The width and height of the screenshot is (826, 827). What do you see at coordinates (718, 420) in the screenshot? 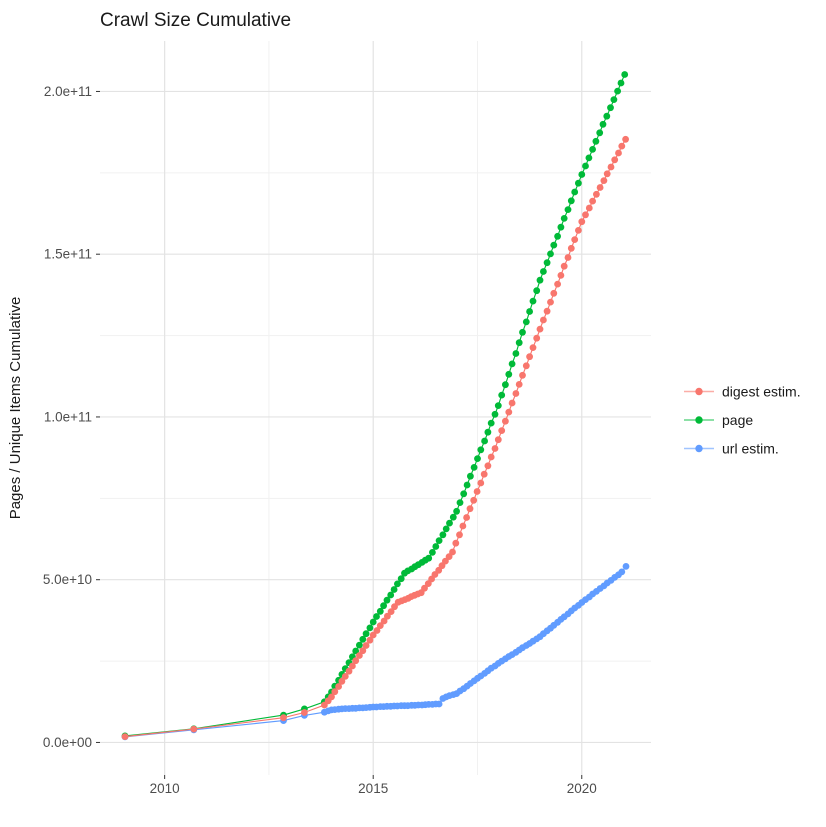
I see `legend-item-page: page` at bounding box center [718, 420].